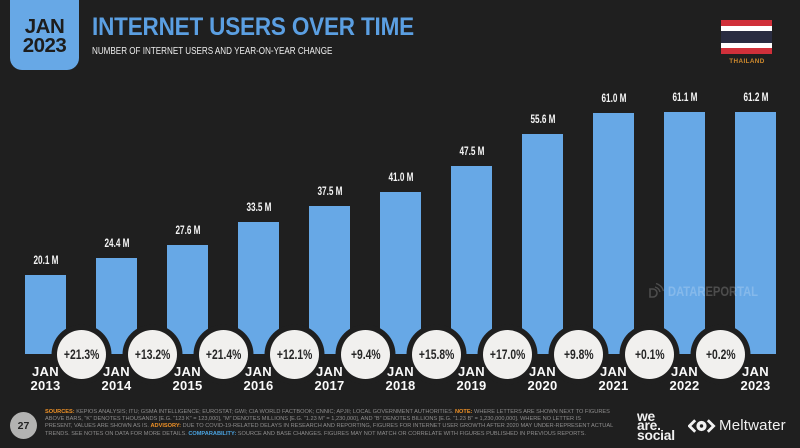  Describe the element at coordinates (713, 291) in the screenshot. I see `svg-text: DATAREPORTAL` at that location.